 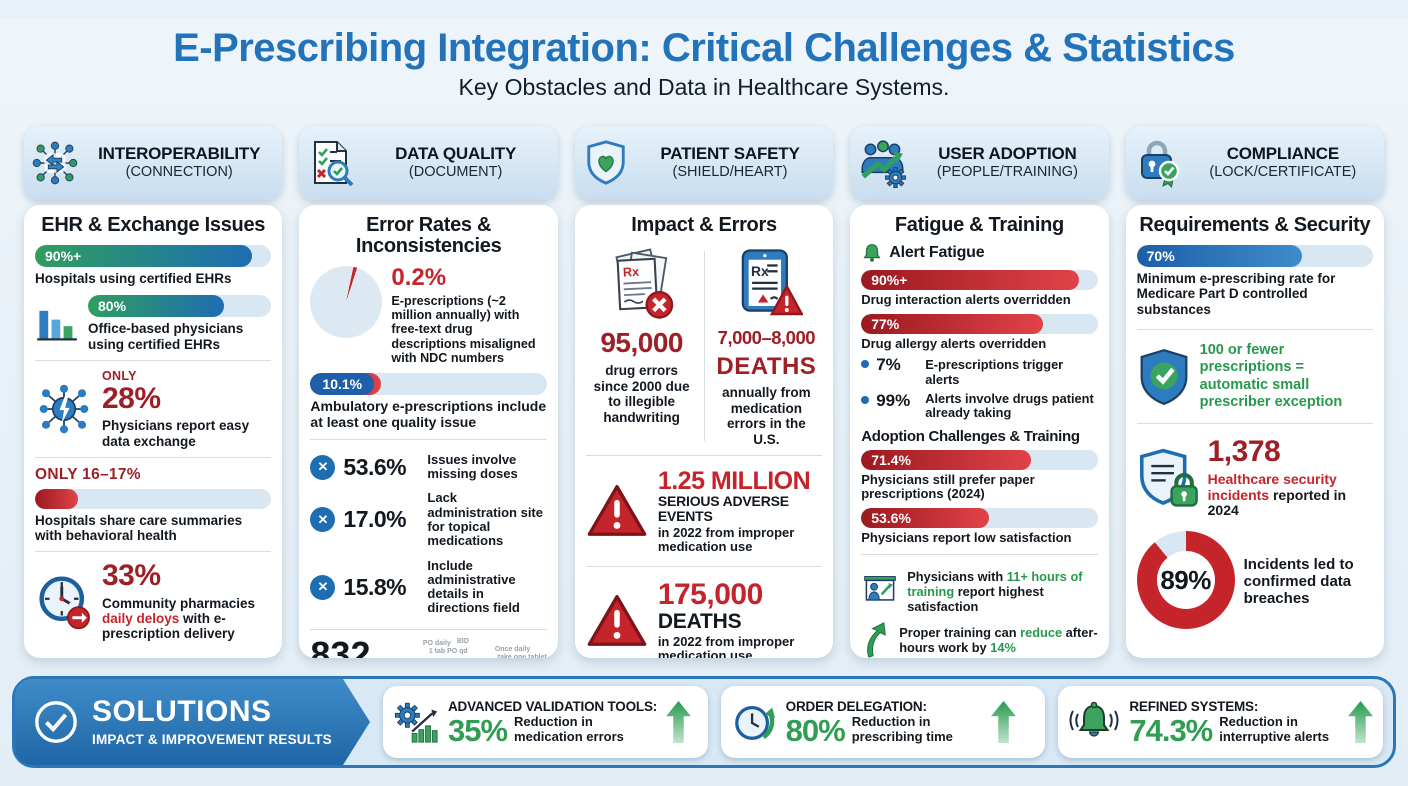 What do you see at coordinates (966, 538) in the screenshot?
I see `satisfaction-bar-label: Physicians report low satisfaction` at bounding box center [966, 538].